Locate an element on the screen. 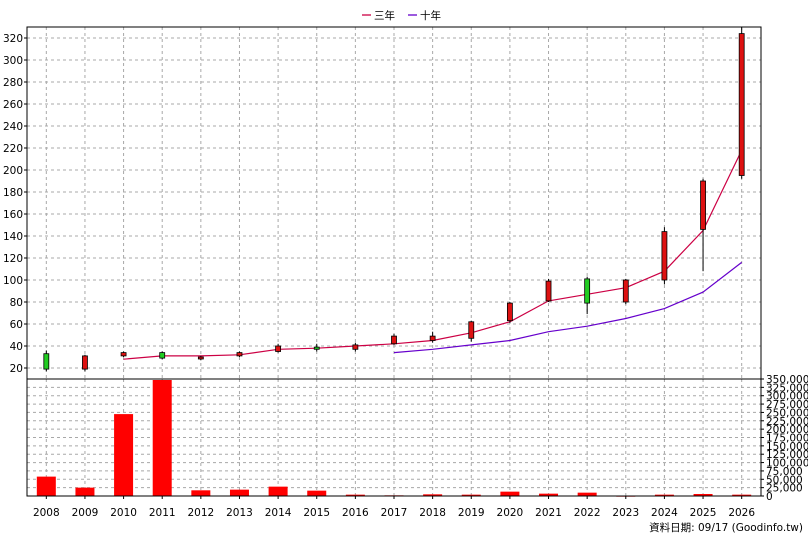  x-tick-label: 2018 is located at coordinates (432, 513).